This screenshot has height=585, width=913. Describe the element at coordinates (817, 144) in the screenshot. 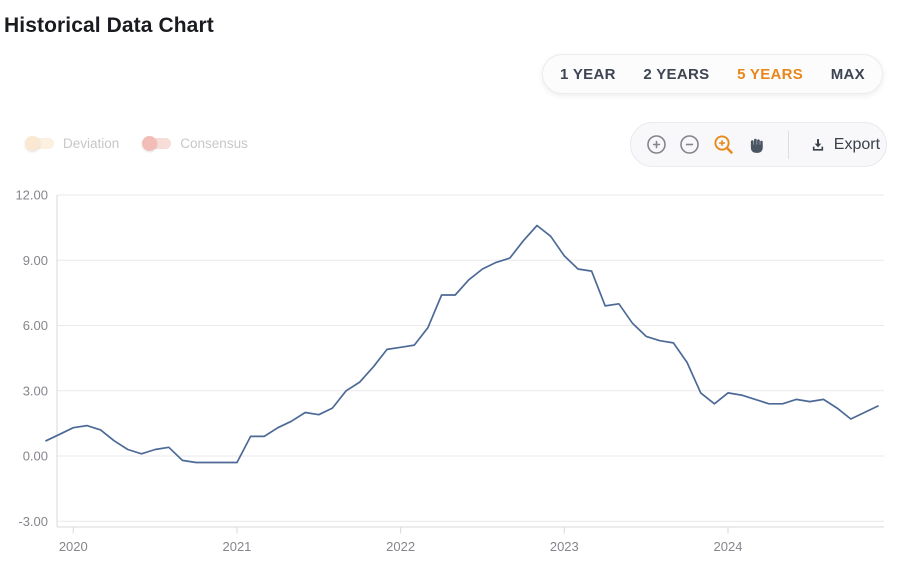

I see `download-icon` at that location.